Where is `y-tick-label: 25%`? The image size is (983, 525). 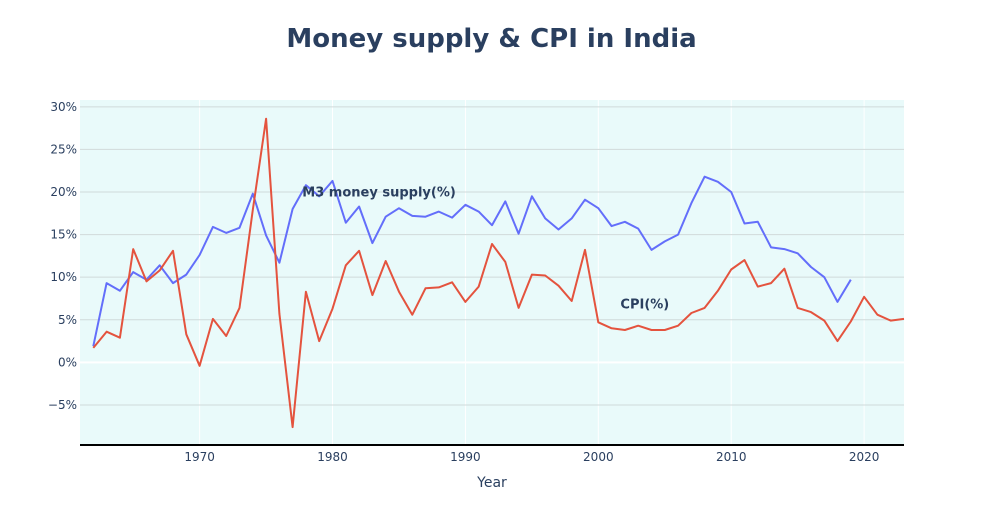
y-tick-label: 25% is located at coordinates (63, 149).